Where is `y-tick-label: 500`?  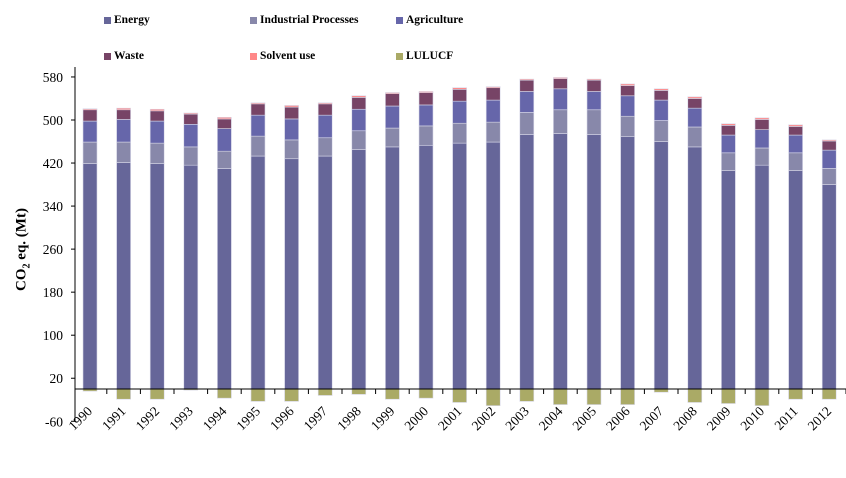
y-tick-label: 500 is located at coordinates (53, 120).